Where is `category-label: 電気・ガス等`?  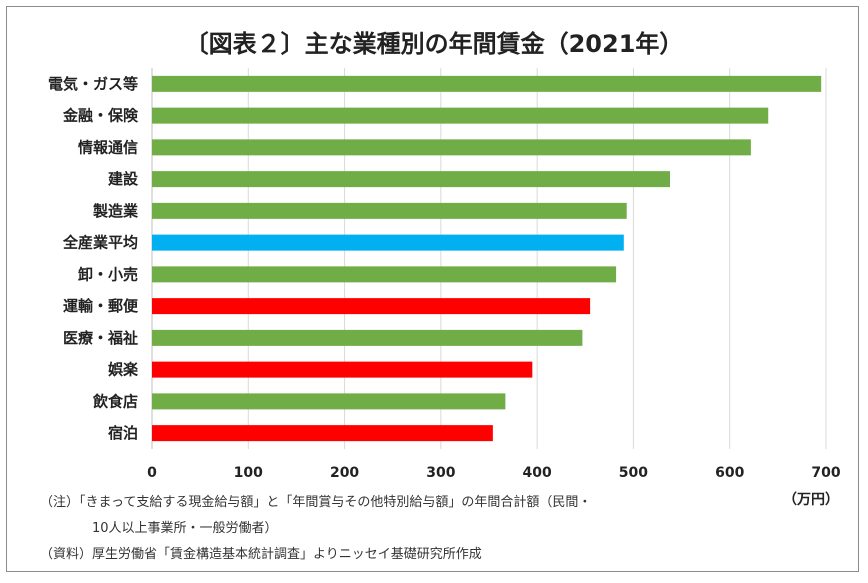
category-label: 電気・ガス等 is located at coordinates (93, 84).